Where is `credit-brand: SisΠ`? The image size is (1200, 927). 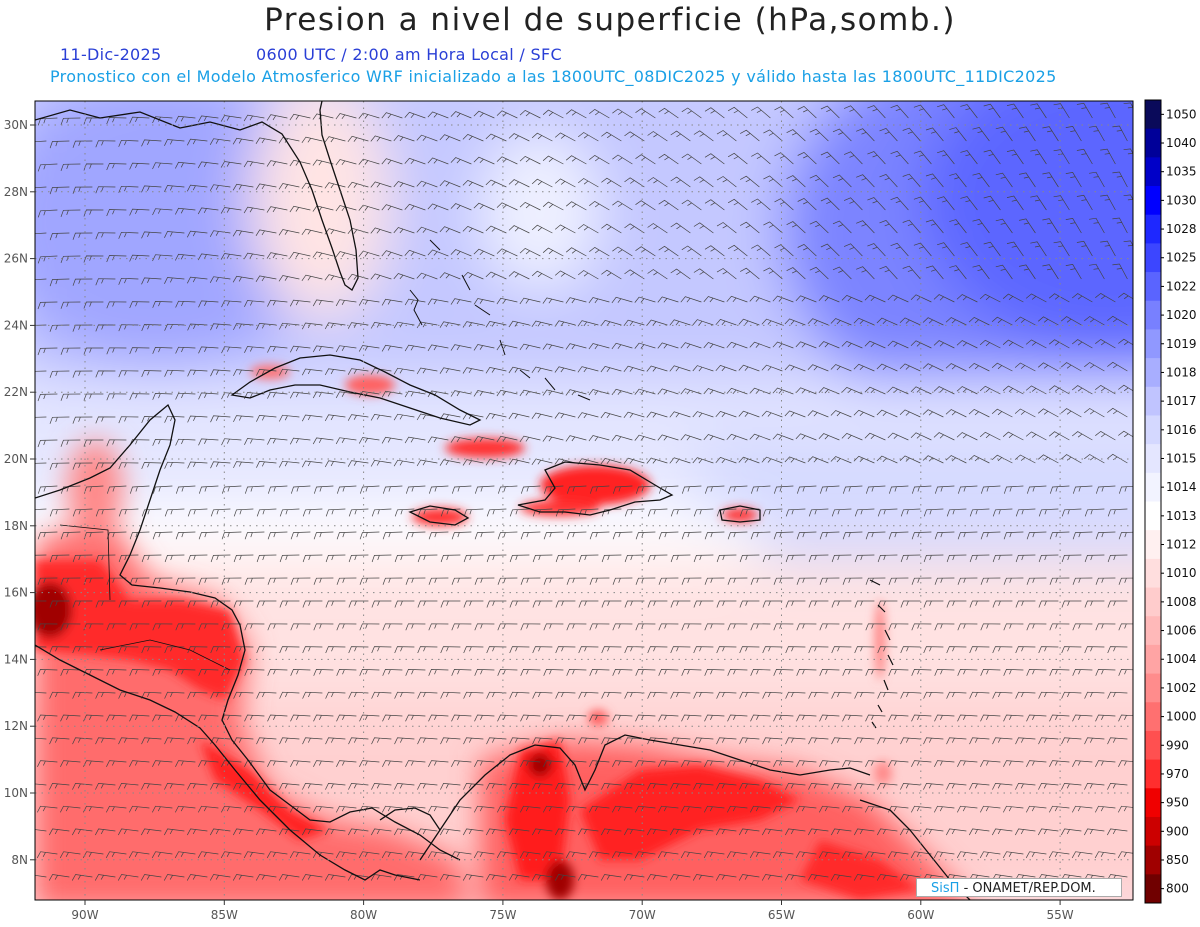 credit-brand: SisΠ is located at coordinates (945, 888).